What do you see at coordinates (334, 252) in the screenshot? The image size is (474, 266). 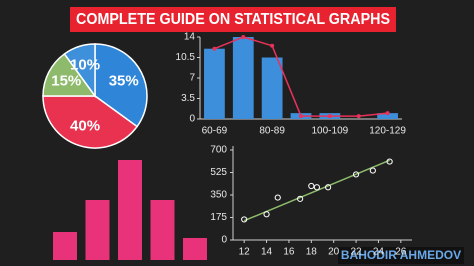 I see `x-tick-label: 20` at bounding box center [334, 252].